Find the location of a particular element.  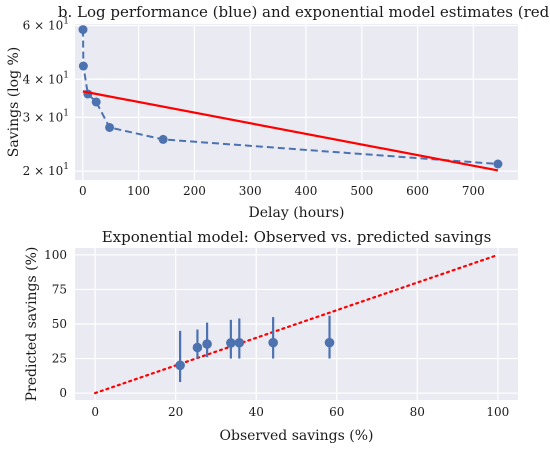

y-tick-label: 75 is located at coordinates (59, 289).